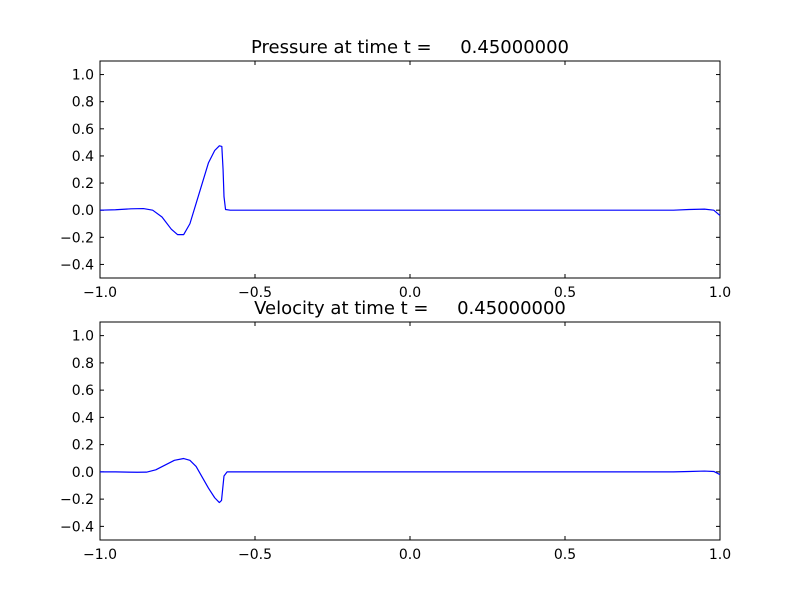 Image resolution: width=800 pixels, height=600 pixels. I want to click on velocity-xtick-label: −1.0, so click(100, 555).